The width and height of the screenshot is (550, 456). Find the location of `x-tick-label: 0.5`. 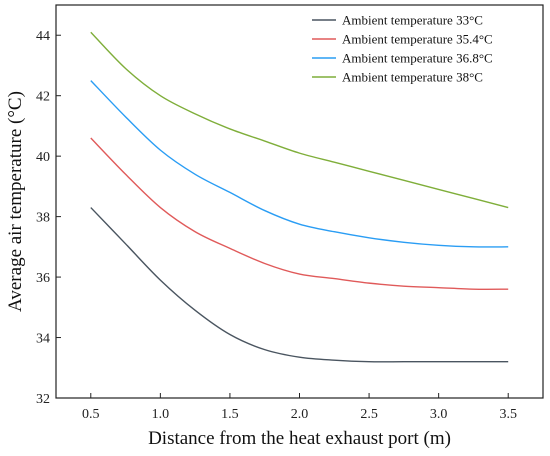

x-tick-label: 0.5 is located at coordinates (91, 414).